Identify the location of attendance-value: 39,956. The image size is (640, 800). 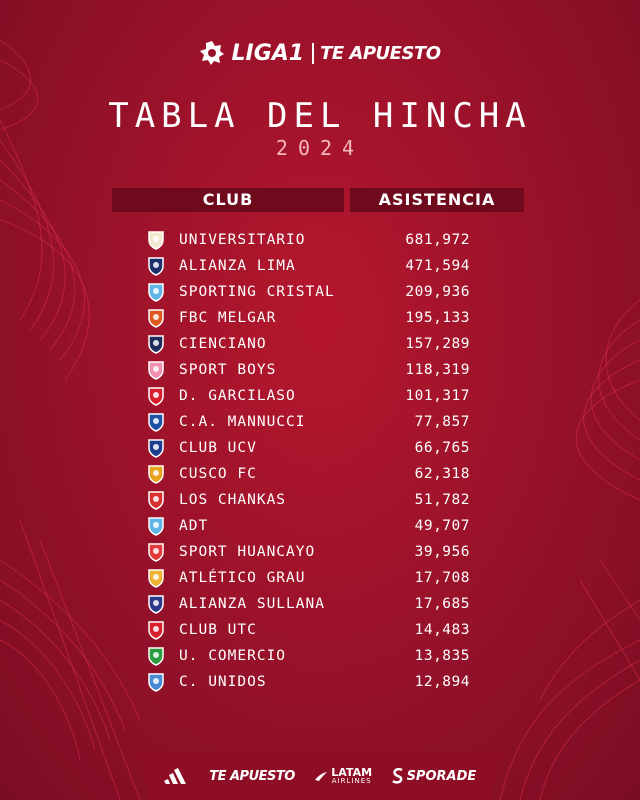
(442, 552).